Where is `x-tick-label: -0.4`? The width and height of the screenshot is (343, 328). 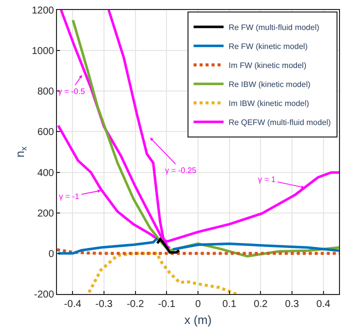 x-tick-label: -0.4 is located at coordinates (73, 304).